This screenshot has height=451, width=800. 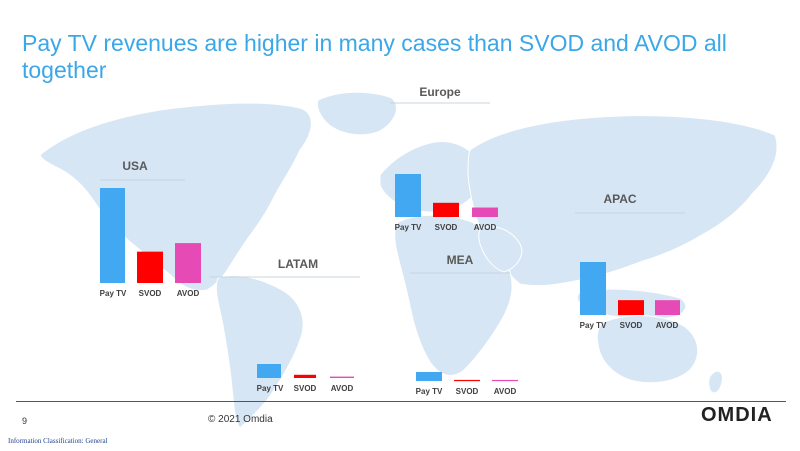 What do you see at coordinates (113, 293) in the screenshot?
I see `tick-label-usa-pay-tv: Pay TV` at bounding box center [113, 293].